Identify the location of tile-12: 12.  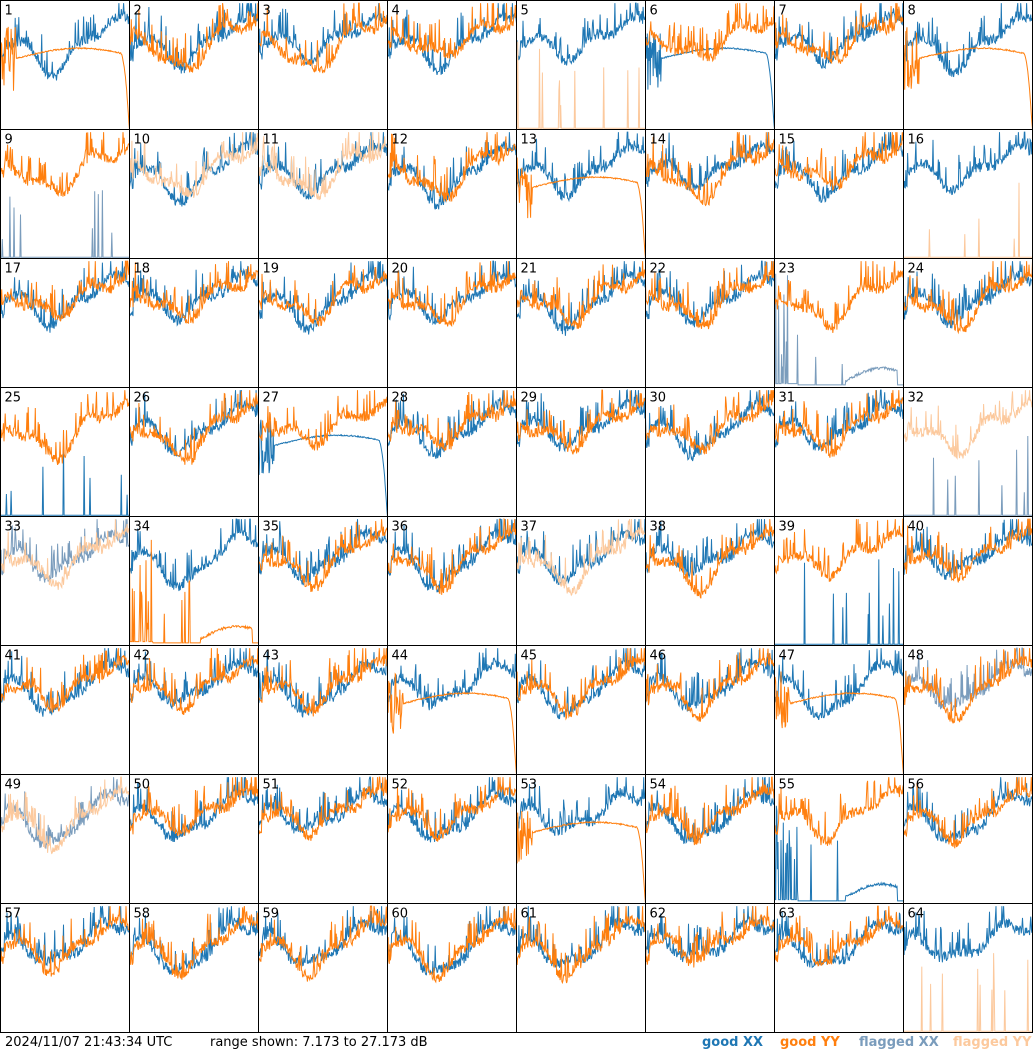
(452, 194).